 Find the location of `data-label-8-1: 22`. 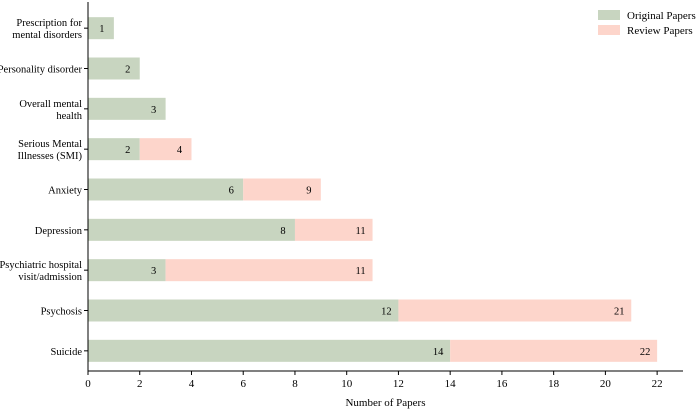

data-label-8-1: 22 is located at coordinates (645, 352).